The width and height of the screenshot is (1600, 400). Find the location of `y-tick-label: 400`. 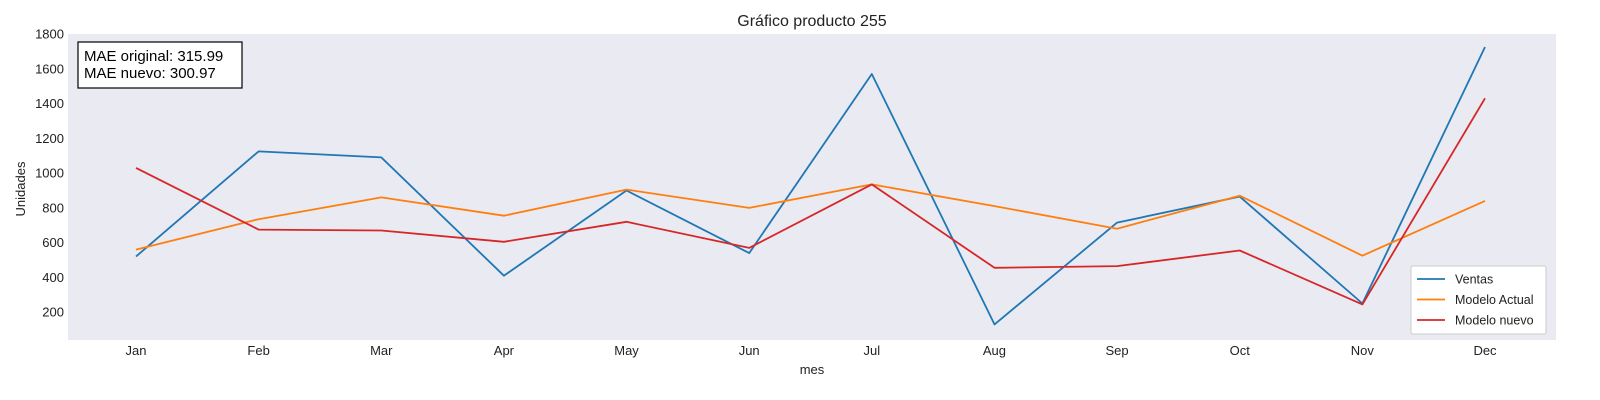

y-tick-label: 400 is located at coordinates (53, 277).